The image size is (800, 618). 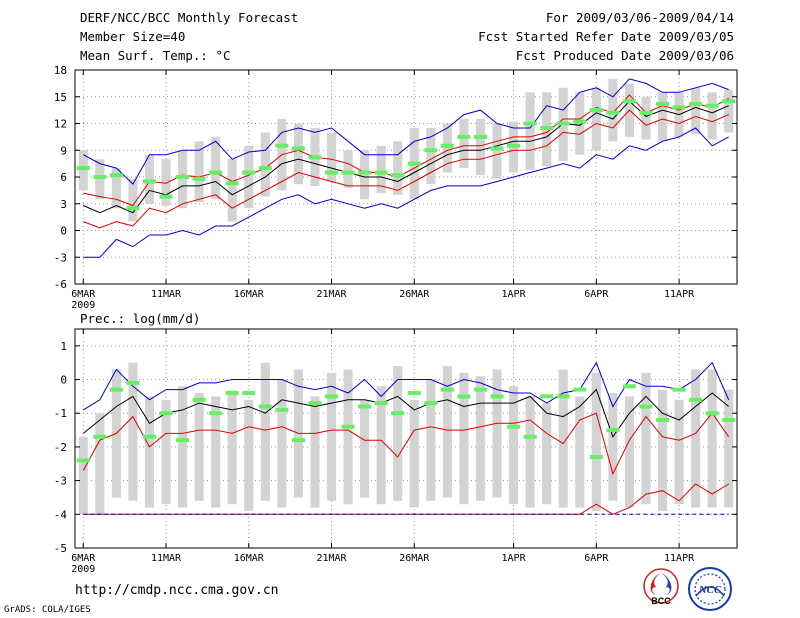 What do you see at coordinates (710, 589) in the screenshot?
I see `ncc-logo: NCC` at bounding box center [710, 589].